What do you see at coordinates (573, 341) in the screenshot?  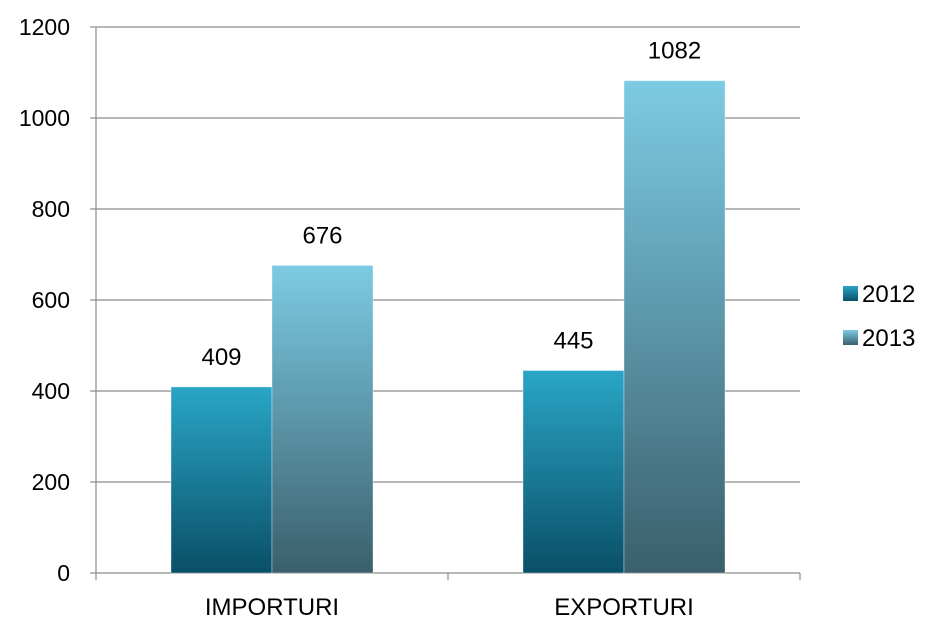 I see `data-label: 445` at bounding box center [573, 341].